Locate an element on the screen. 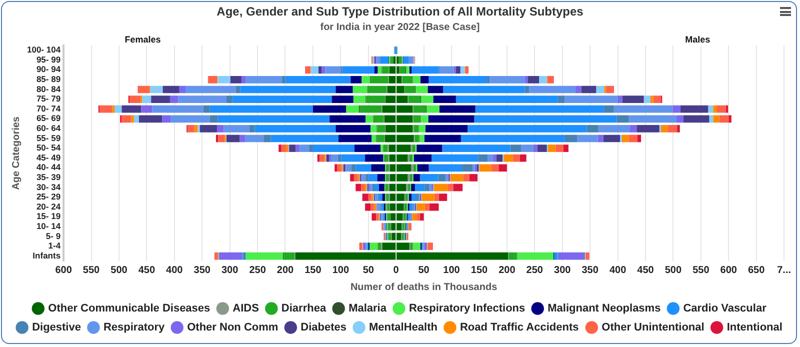 The image size is (800, 347). y-tick-label: 30- 34 is located at coordinates (48, 187).